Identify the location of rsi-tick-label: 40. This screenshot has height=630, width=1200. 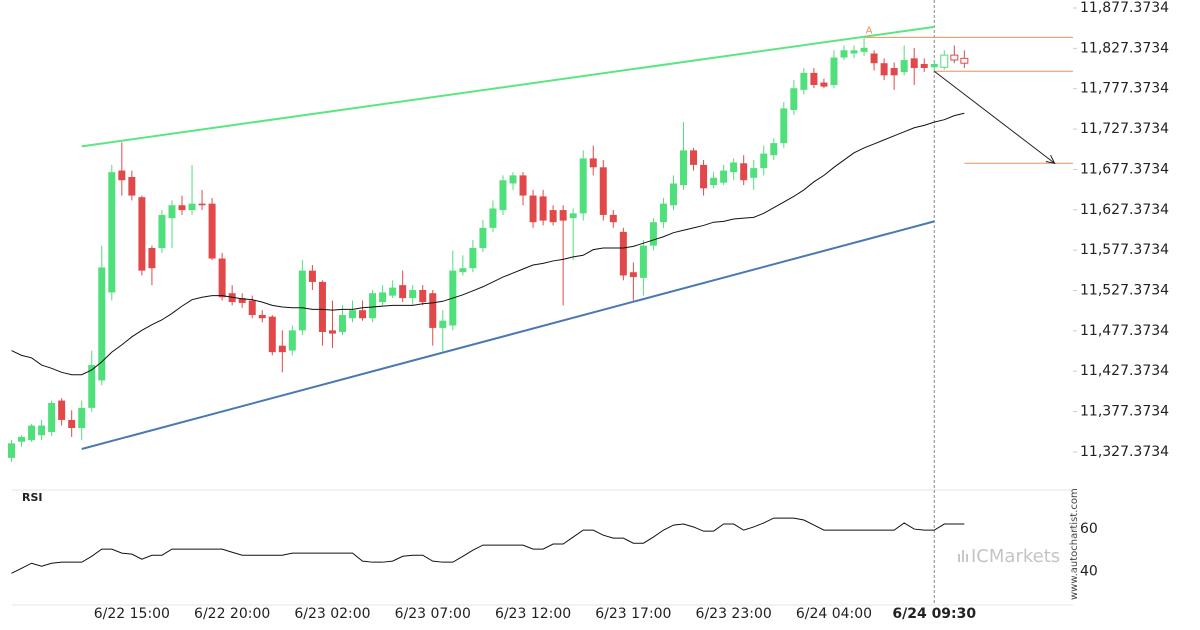
(1089, 571).